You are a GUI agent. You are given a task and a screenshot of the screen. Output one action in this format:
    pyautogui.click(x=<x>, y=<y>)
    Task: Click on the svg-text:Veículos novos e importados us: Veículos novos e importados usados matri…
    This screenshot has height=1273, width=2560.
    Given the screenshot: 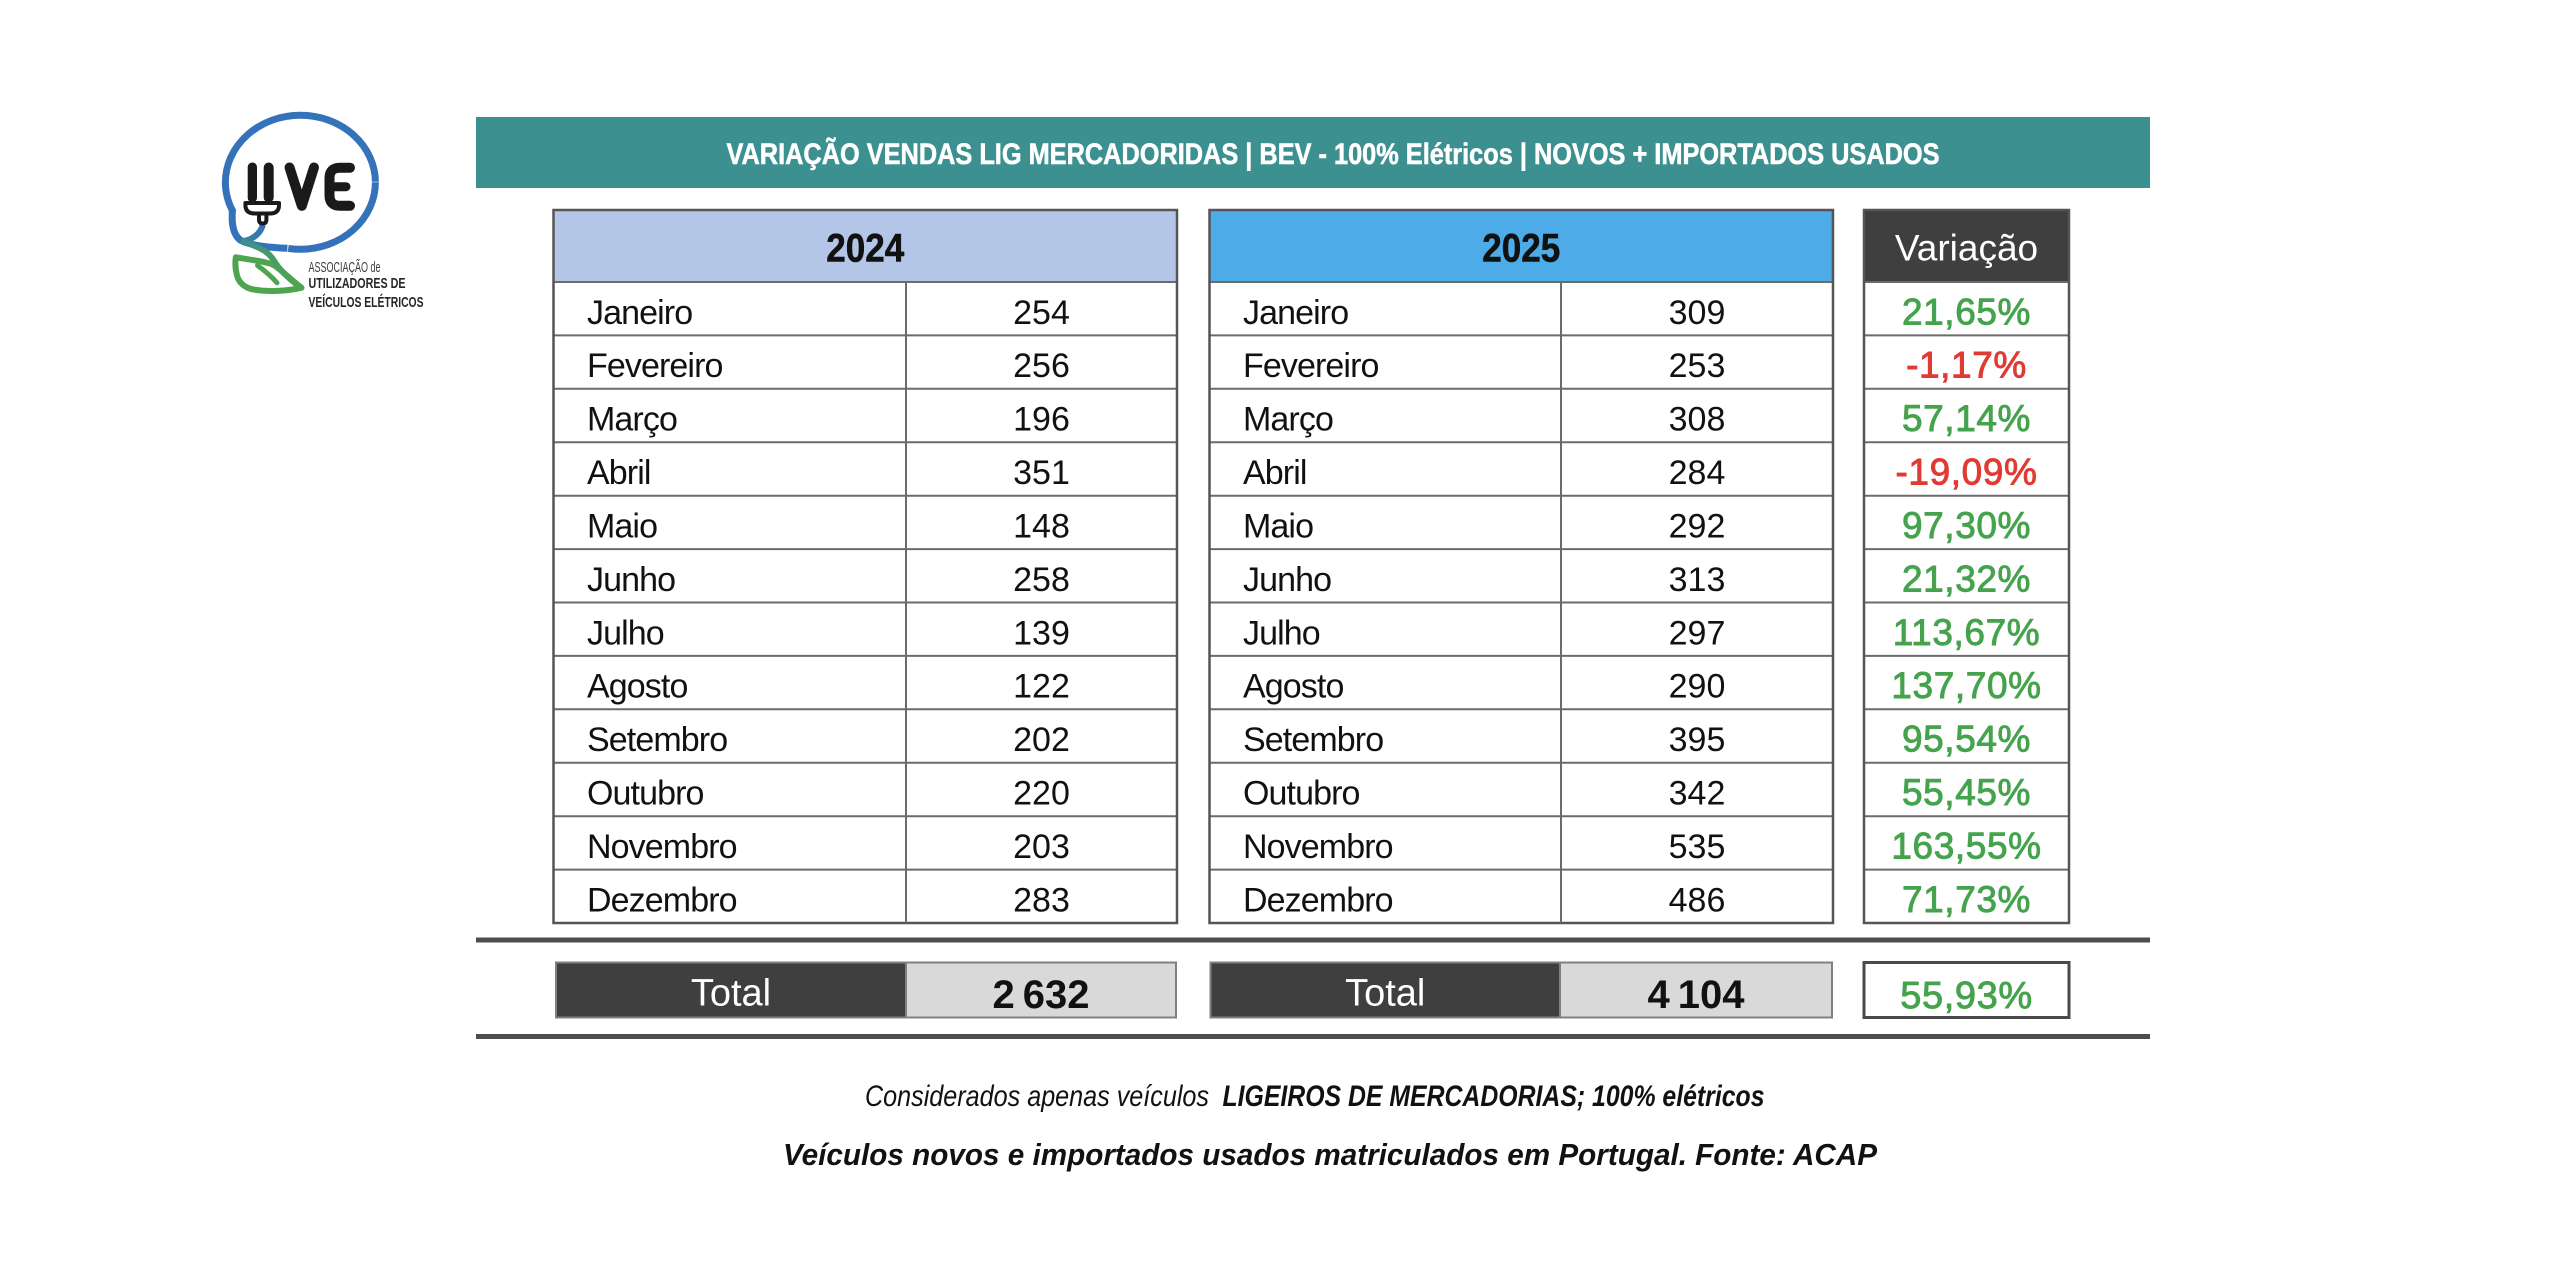 What is the action you would take?
    pyautogui.click(x=1330, y=1154)
    